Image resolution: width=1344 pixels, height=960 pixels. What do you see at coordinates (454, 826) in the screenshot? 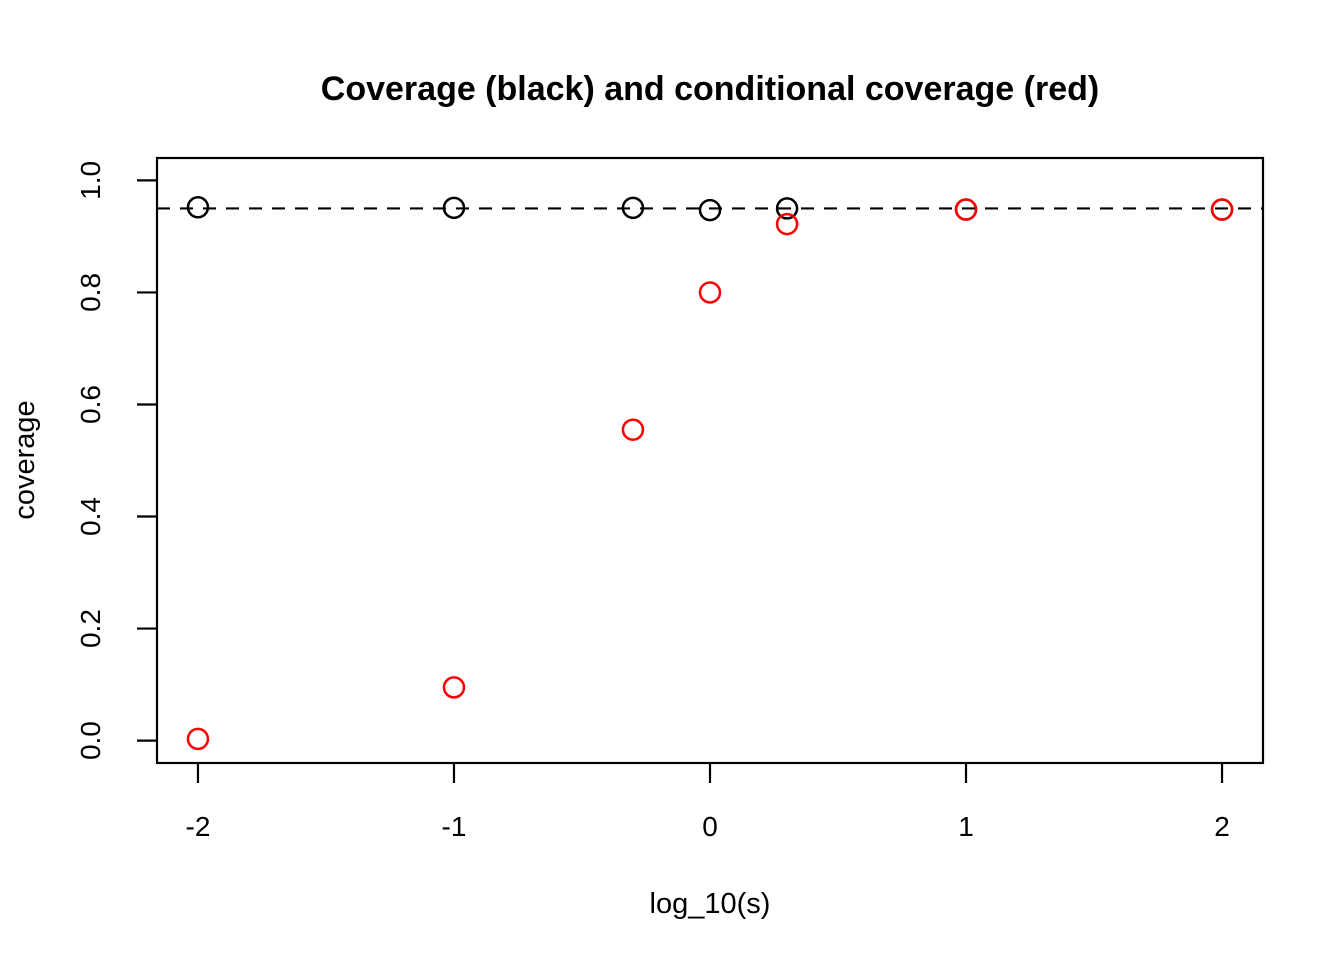
I see `x-tick-label: -1` at bounding box center [454, 826].